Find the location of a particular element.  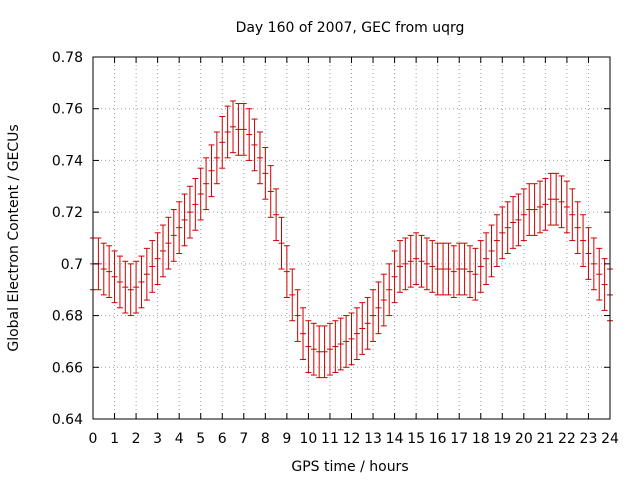

x-axis-title: GPS time / hours is located at coordinates (349, 467).